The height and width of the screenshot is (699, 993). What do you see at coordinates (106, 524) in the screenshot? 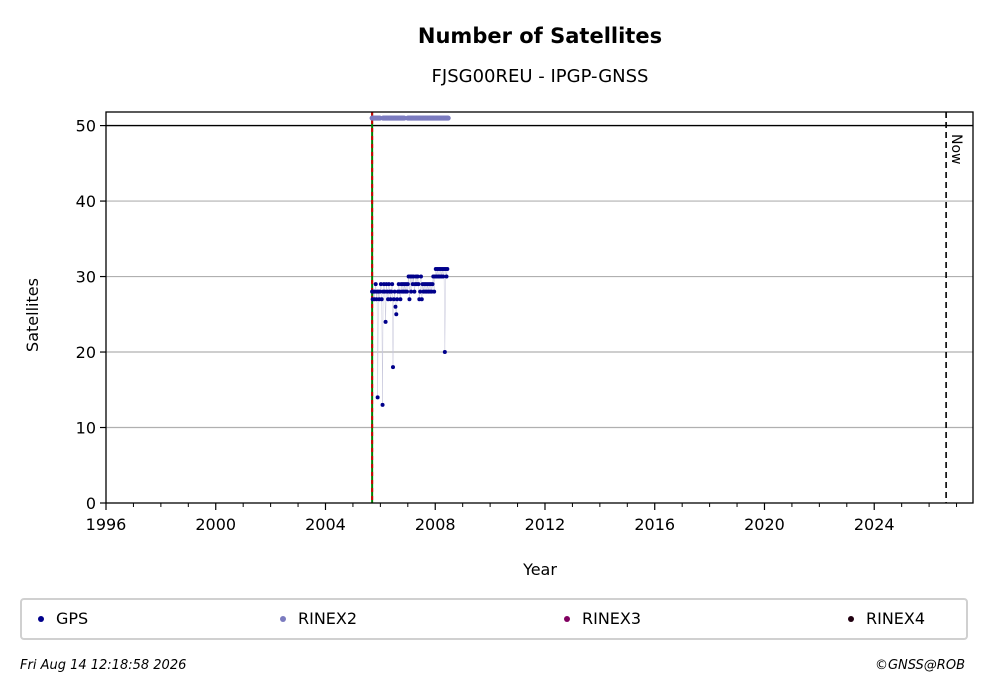
I see `x-tick-label: 1996` at bounding box center [106, 524].